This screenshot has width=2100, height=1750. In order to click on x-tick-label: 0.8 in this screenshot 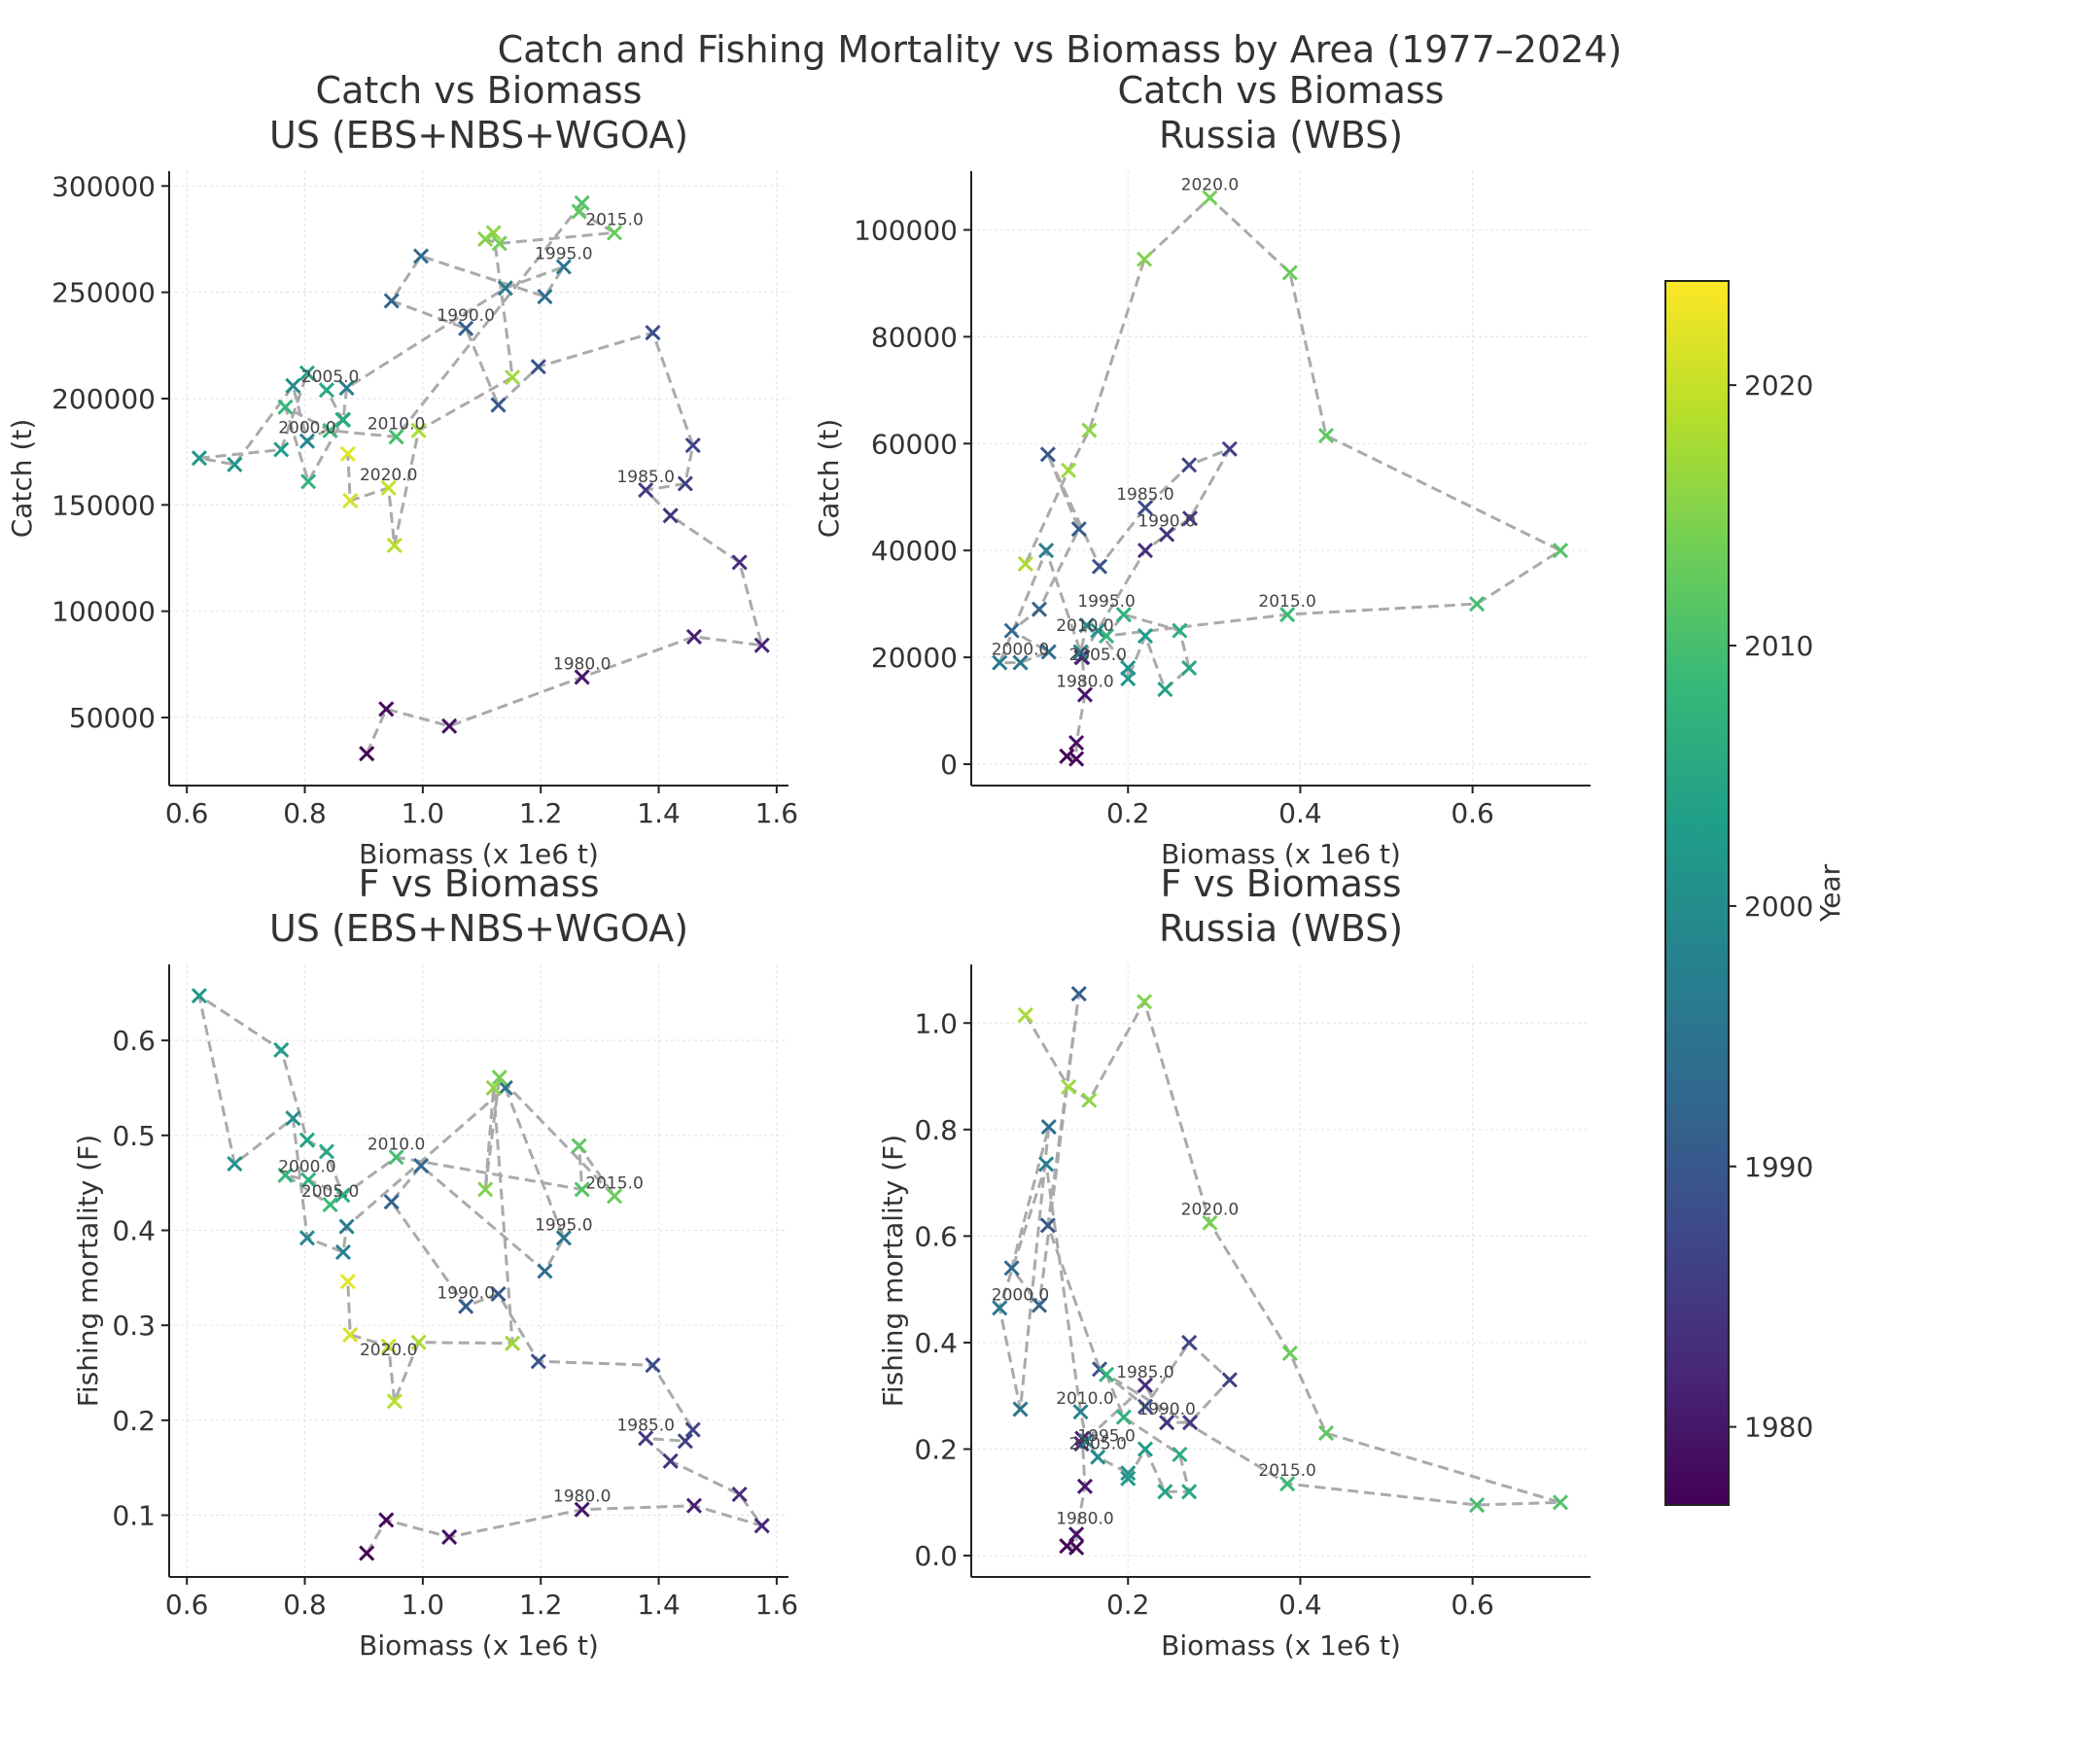, I will do `click(305, 813)`.